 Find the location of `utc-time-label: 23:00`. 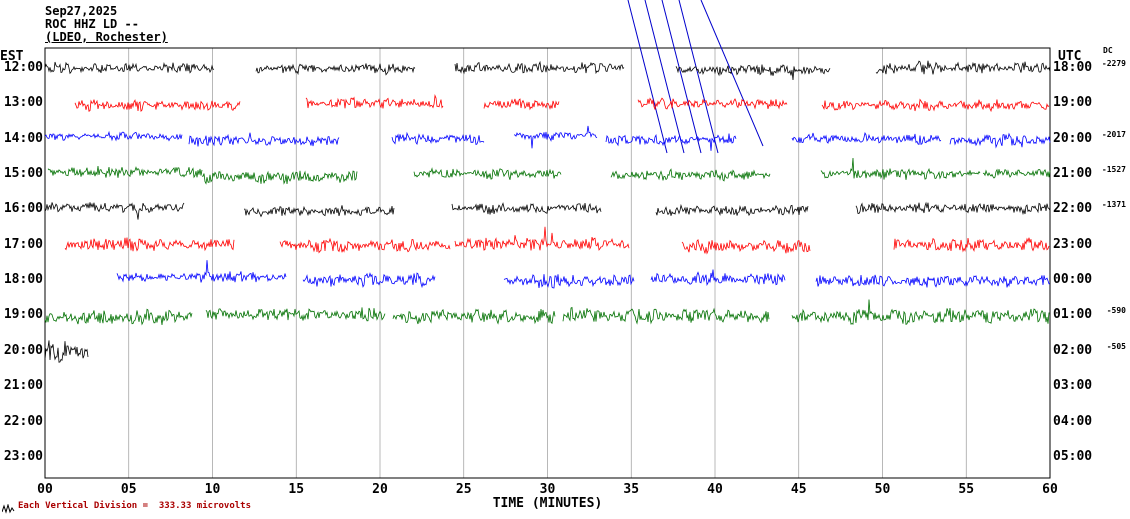

utc-time-label: 23:00 is located at coordinates (1073, 244).